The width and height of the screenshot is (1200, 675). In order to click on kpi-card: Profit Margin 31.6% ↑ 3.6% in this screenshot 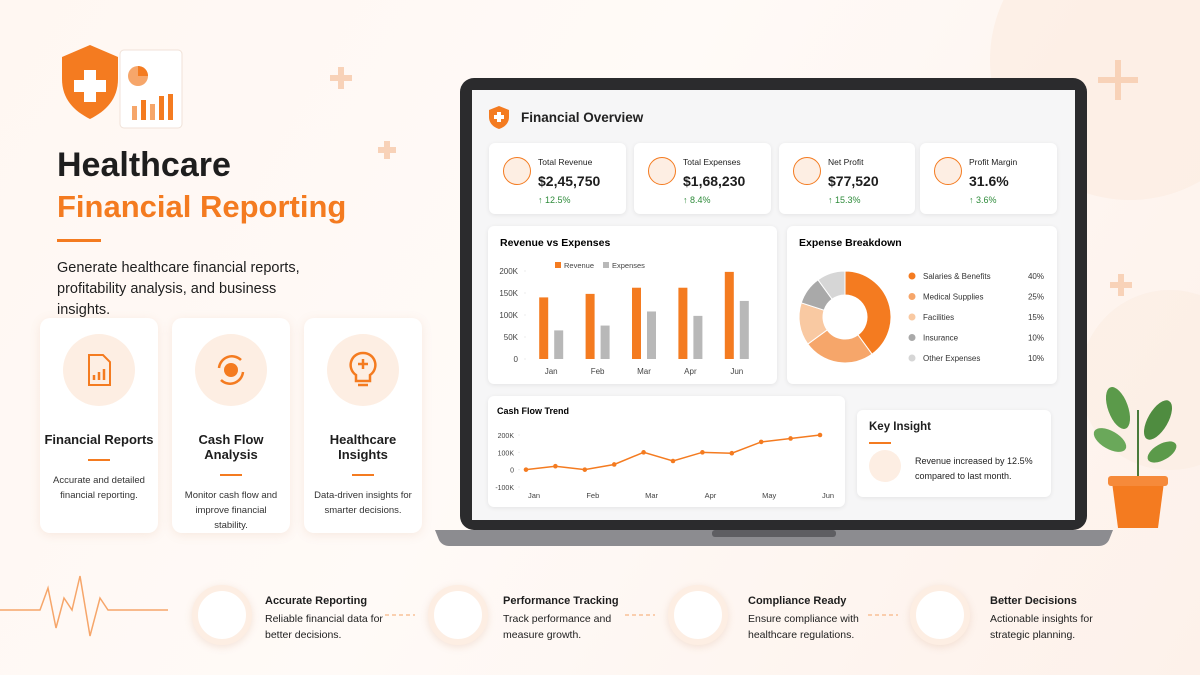, I will do `click(988, 178)`.